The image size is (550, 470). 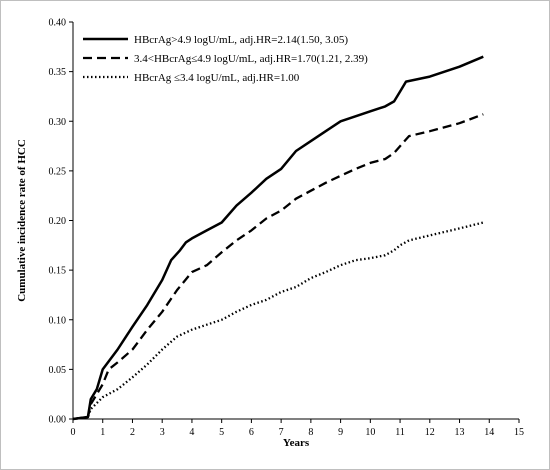 What do you see at coordinates (460, 432) in the screenshot?
I see `x-tick-label: 13` at bounding box center [460, 432].